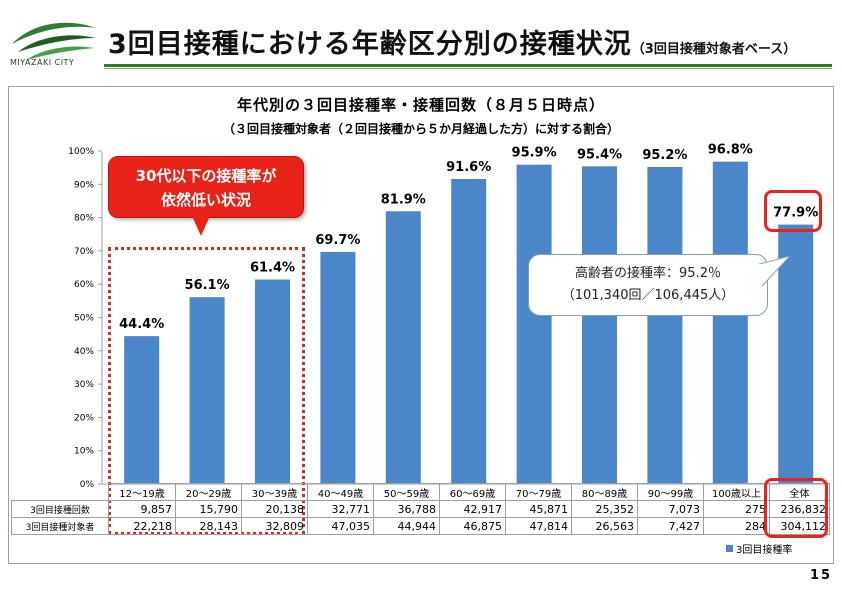 This screenshot has height=596, width=842. What do you see at coordinates (340, 492) in the screenshot?
I see `table-category: 40～49歳` at bounding box center [340, 492].